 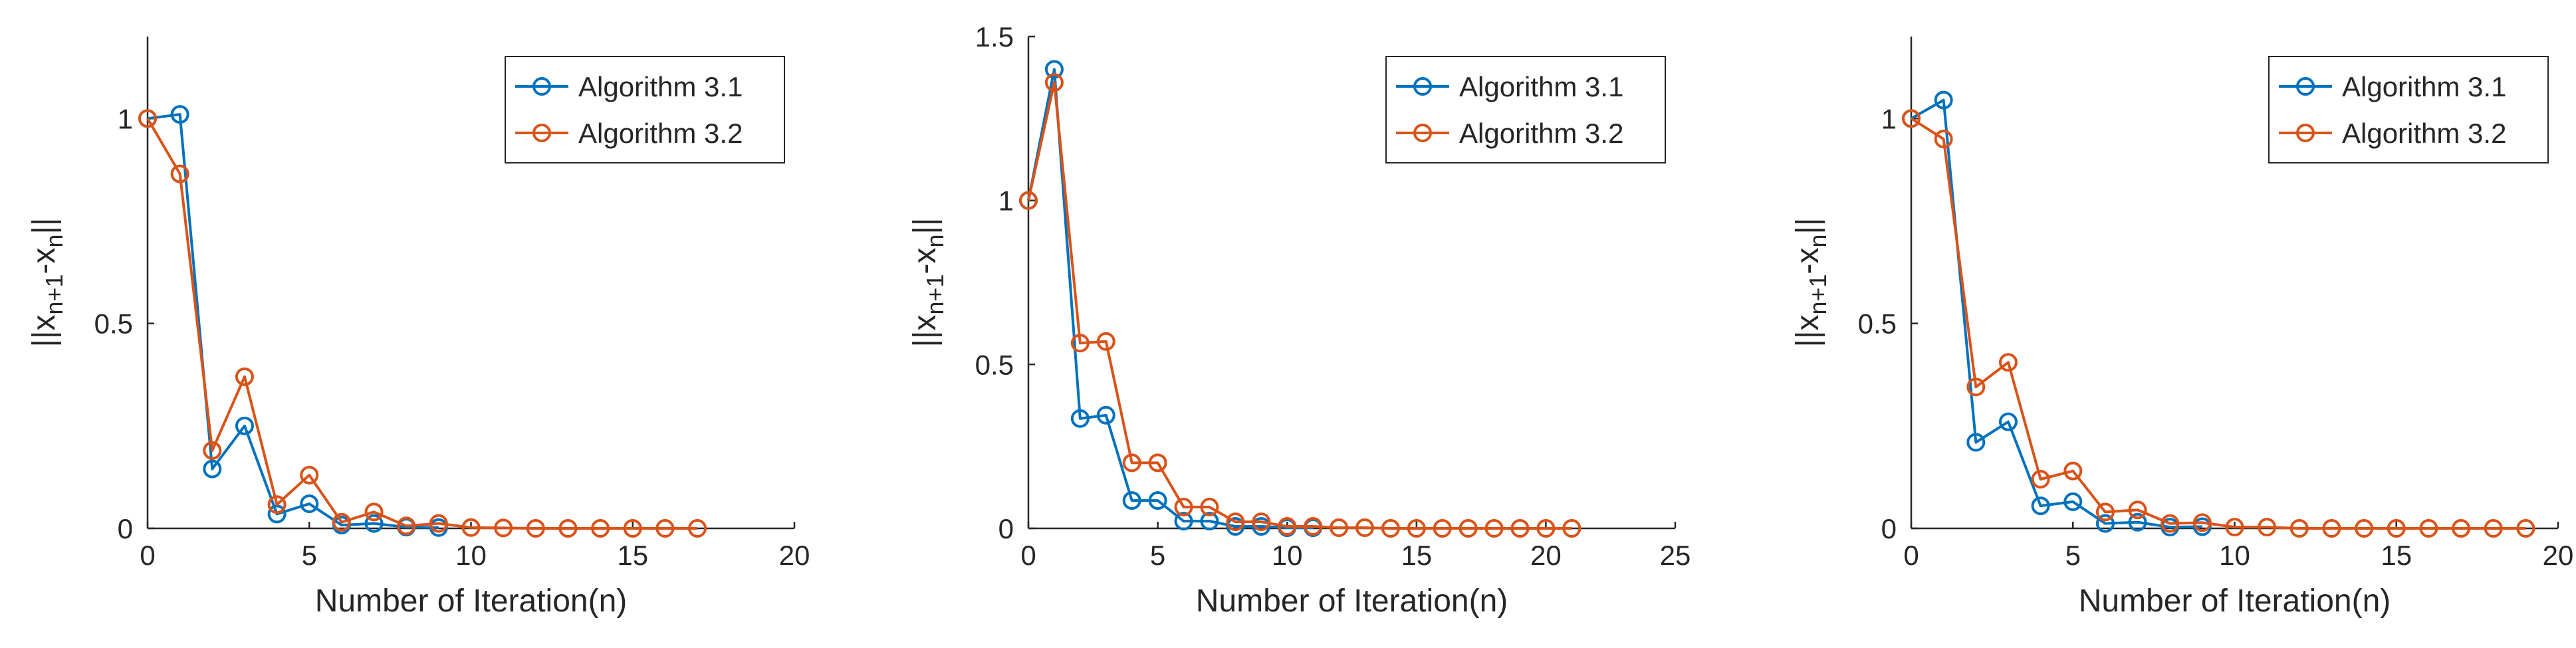 I want to click on chart-1-y-tick-label: 0.5, so click(x=113, y=324).